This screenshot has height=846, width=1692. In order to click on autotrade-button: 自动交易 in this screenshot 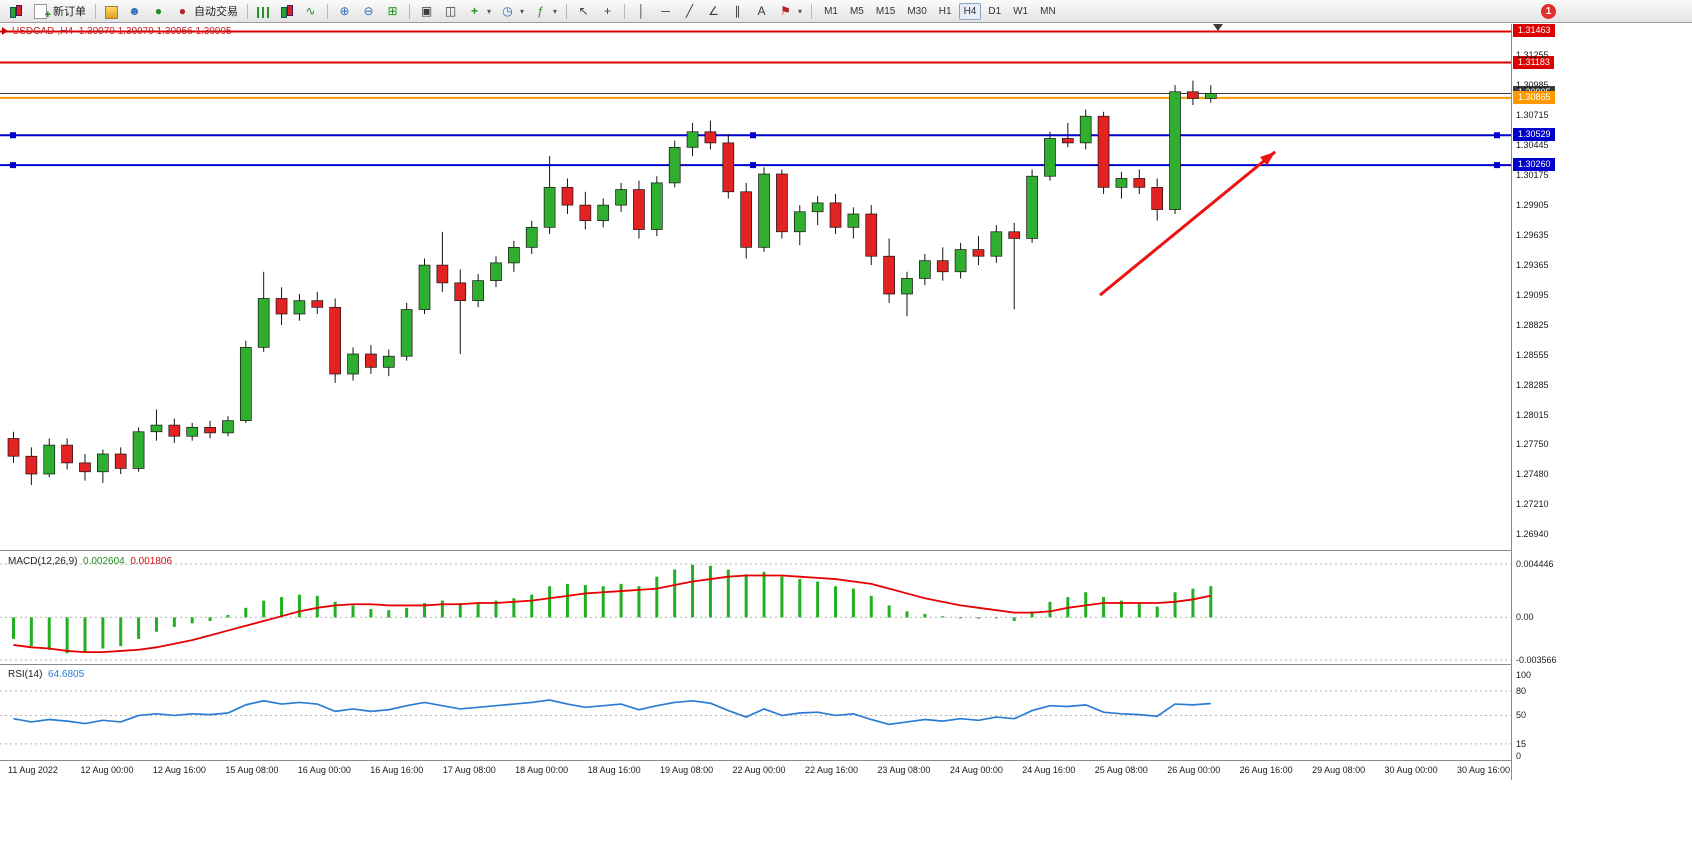, I will do `click(206, 11)`.